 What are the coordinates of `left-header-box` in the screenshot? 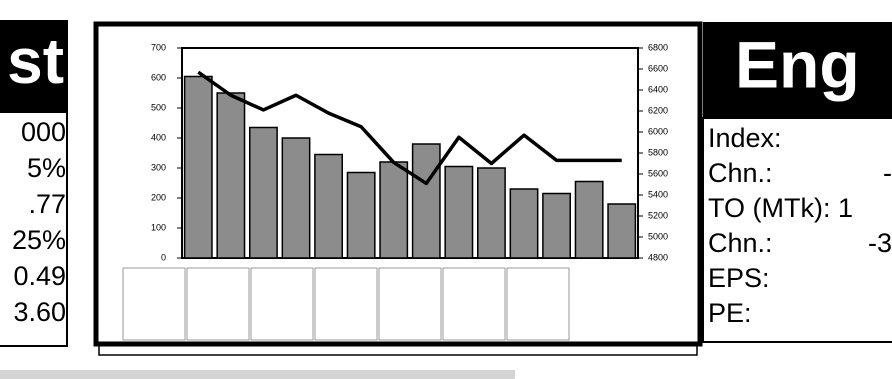 It's located at (34, 66).